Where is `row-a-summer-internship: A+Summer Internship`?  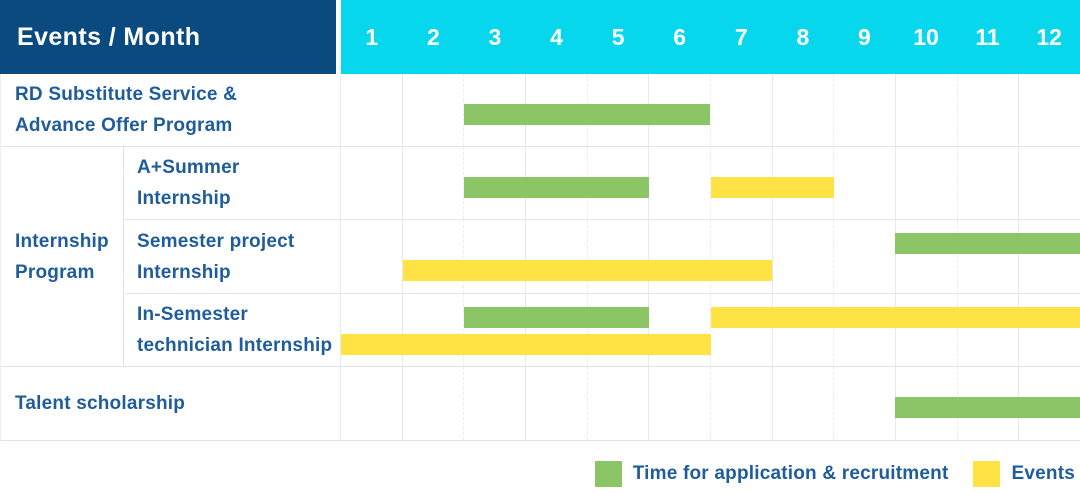
row-a-summer-internship: A+Summer Internship is located at coordinates (602, 184).